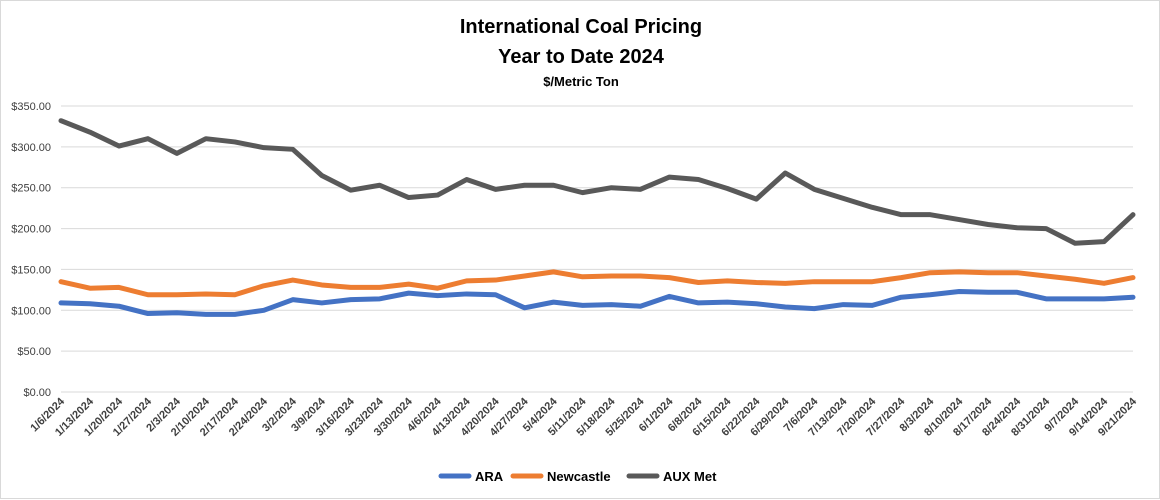  I want to click on y-tick-label: $0.00, so click(37, 393).